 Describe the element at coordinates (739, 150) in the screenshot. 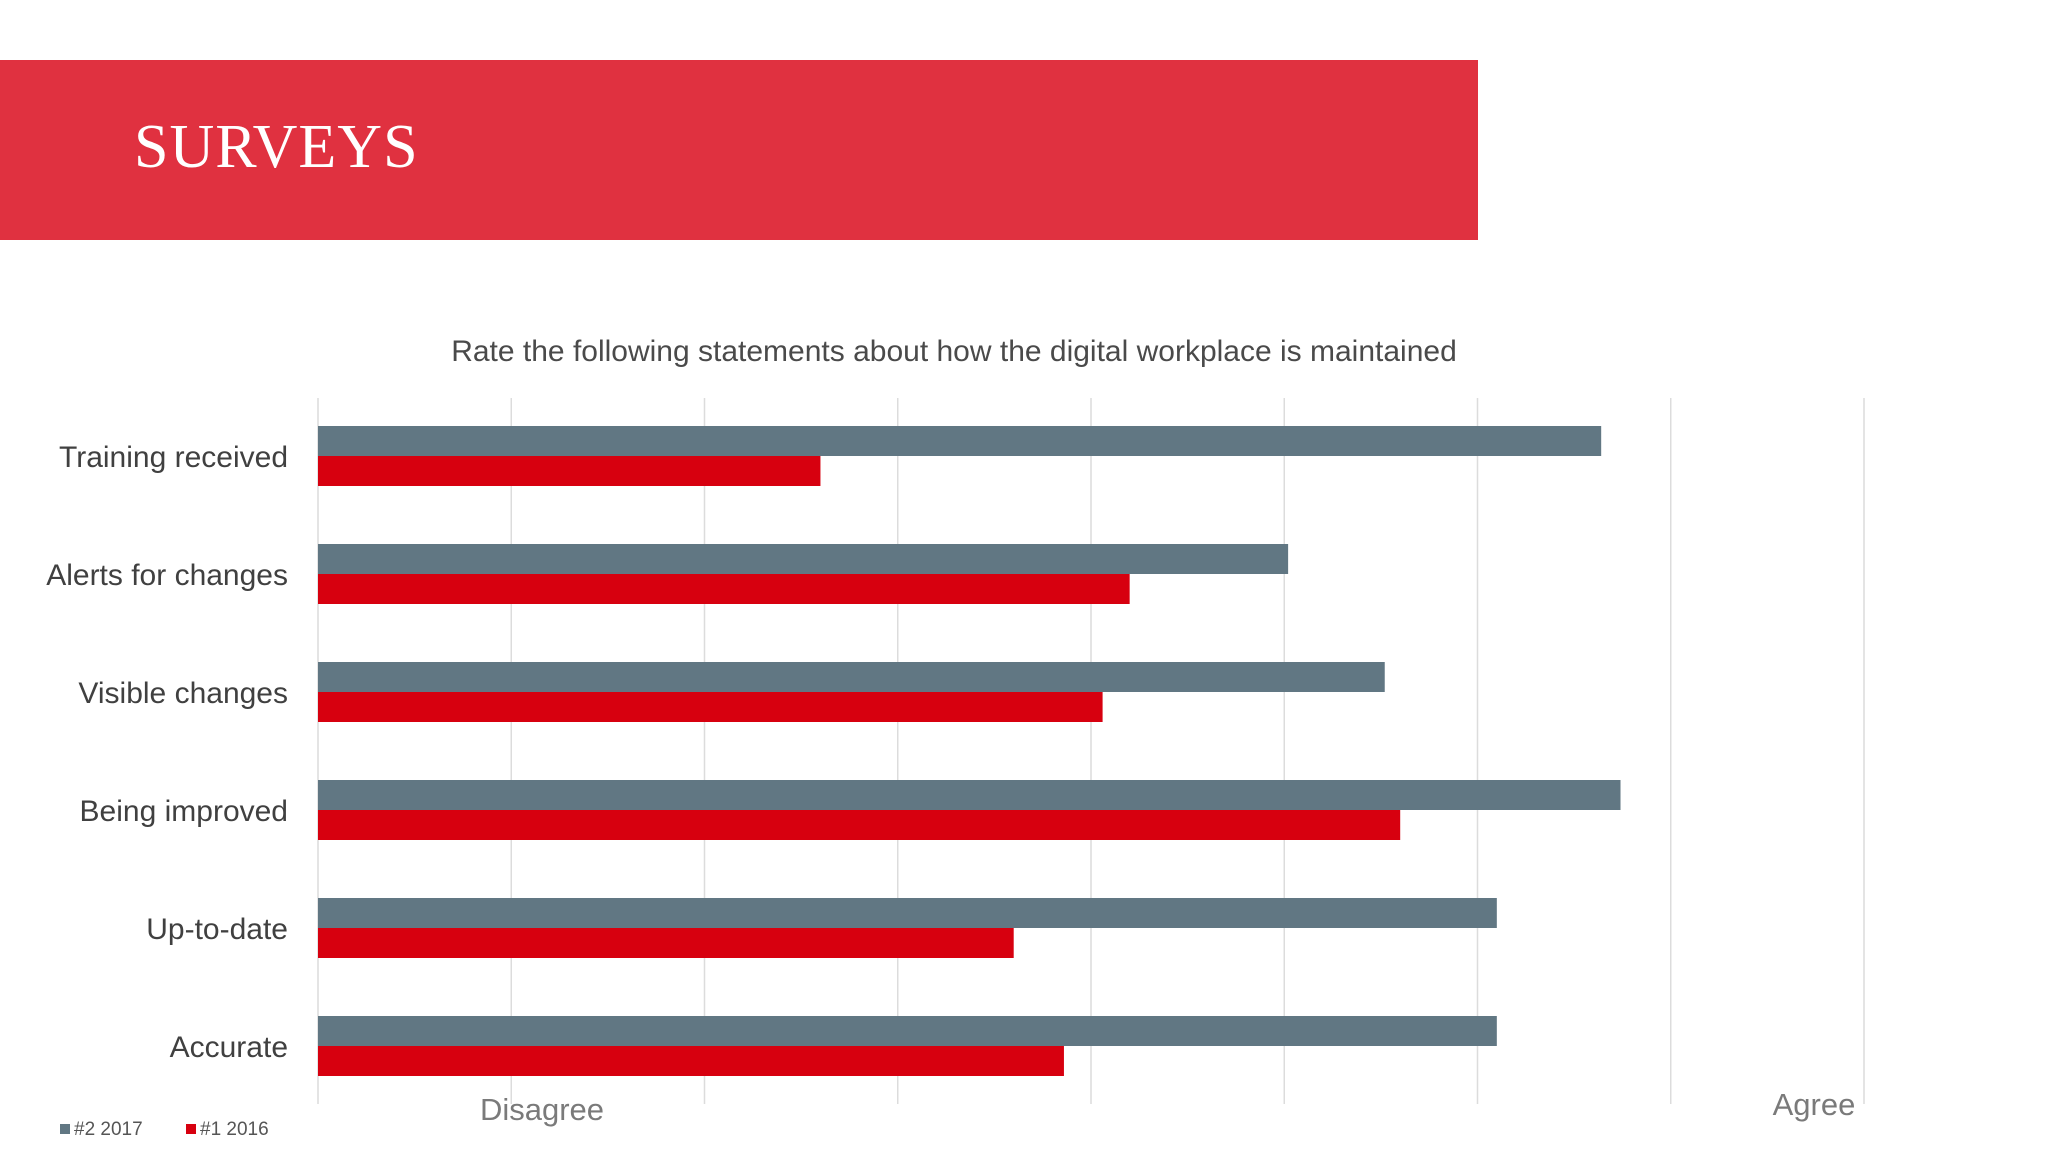

I see `header-banner` at that location.